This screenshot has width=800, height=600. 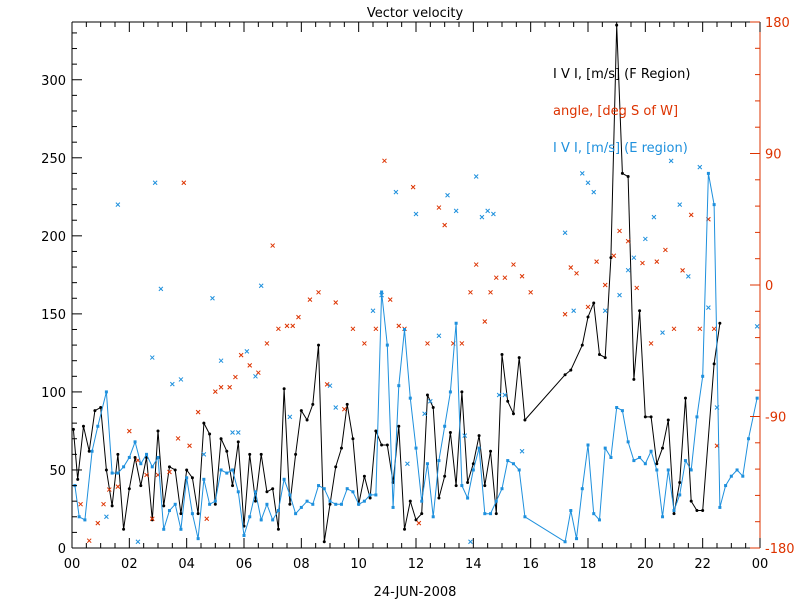 What do you see at coordinates (775, 418) in the screenshot?
I see `right-y-tick-label: -90` at bounding box center [775, 418].